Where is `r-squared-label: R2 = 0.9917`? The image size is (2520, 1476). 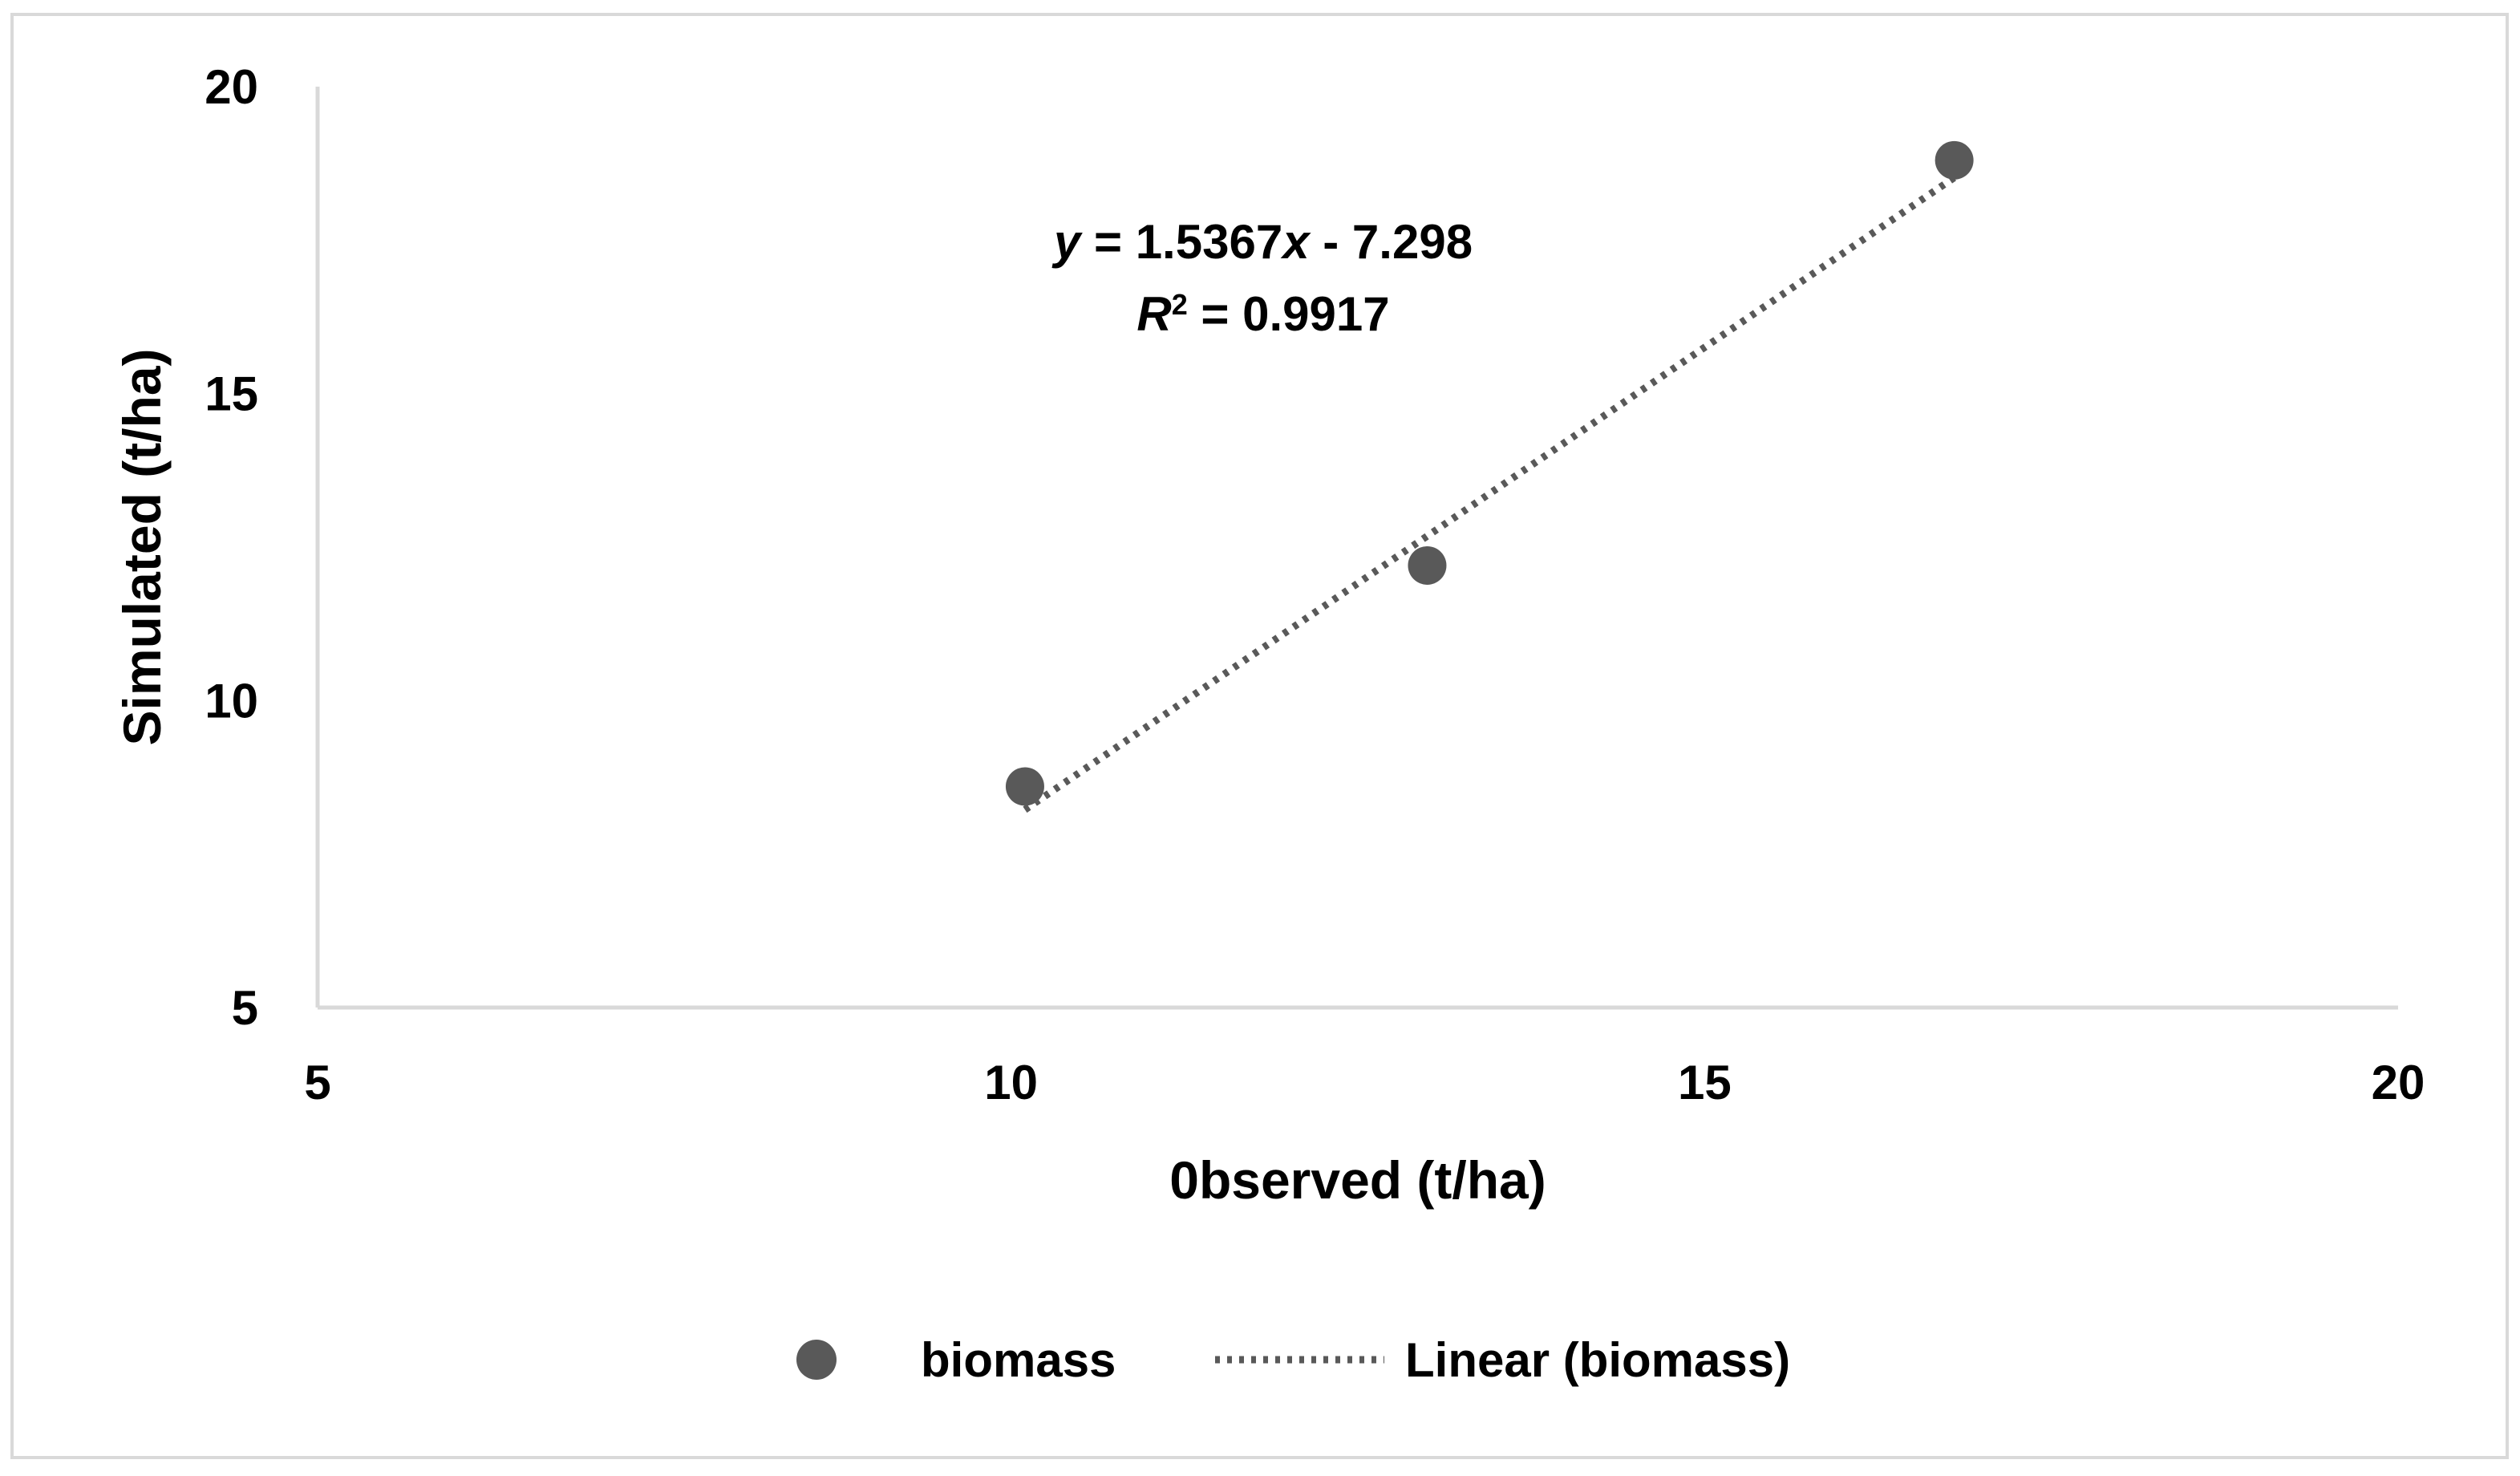 r-squared-label: R2 = 0.9917 is located at coordinates (1262, 314).